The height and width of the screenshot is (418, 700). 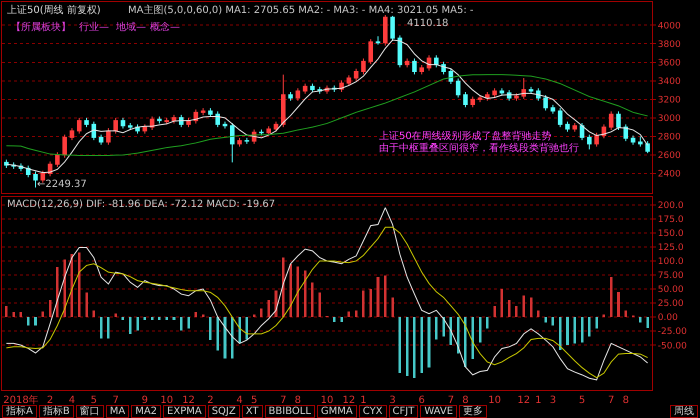 What do you see at coordinates (50, 400) in the screenshot?
I see `x-tick-label: 2` at bounding box center [50, 400].